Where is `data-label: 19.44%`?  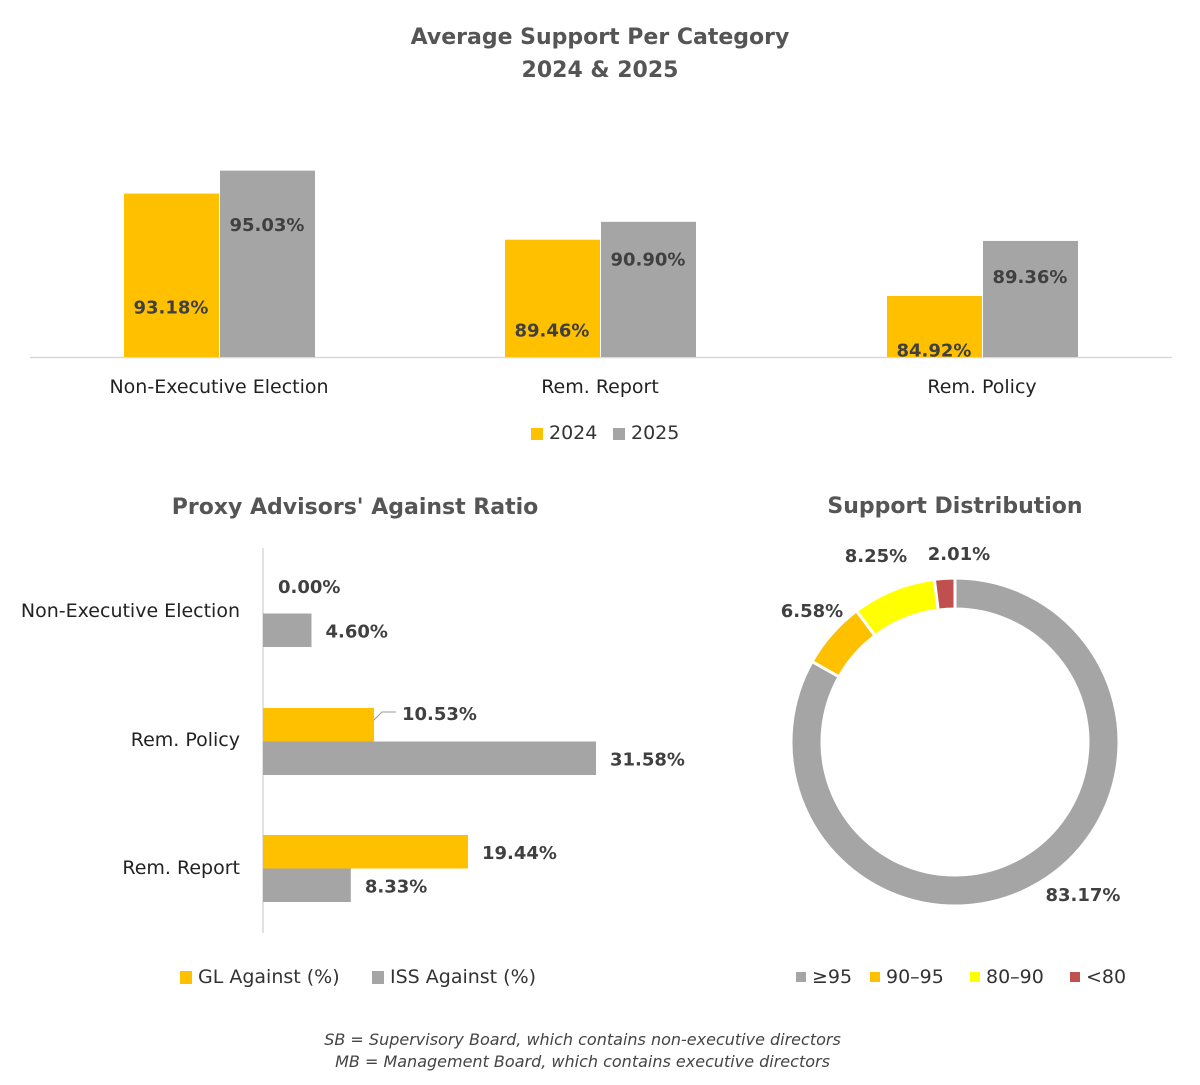
data-label: 19.44% is located at coordinates (519, 853).